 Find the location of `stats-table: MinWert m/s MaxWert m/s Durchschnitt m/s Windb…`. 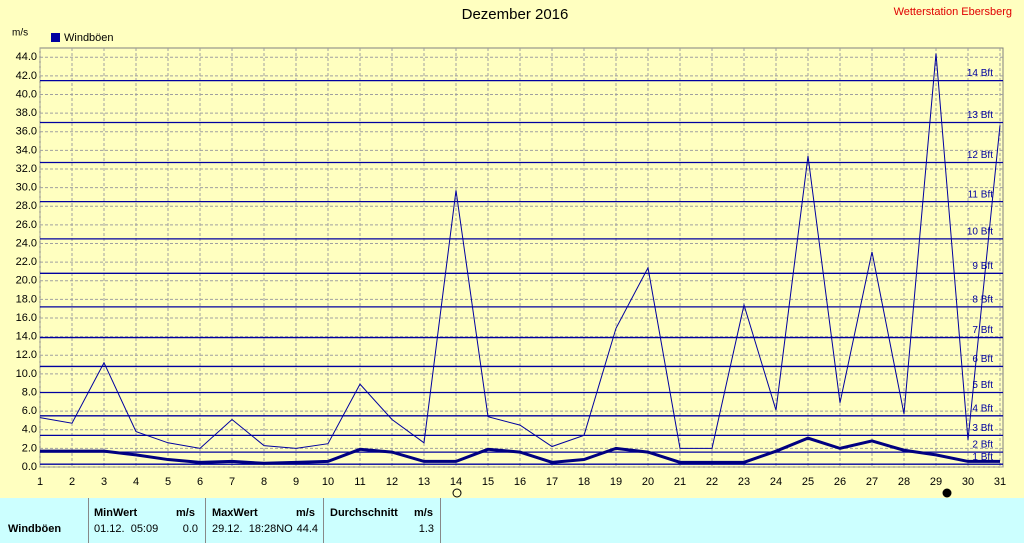

stats-table: MinWert m/s MaxWert m/s Durchschnitt m/s Windb… is located at coordinates (512, 520).